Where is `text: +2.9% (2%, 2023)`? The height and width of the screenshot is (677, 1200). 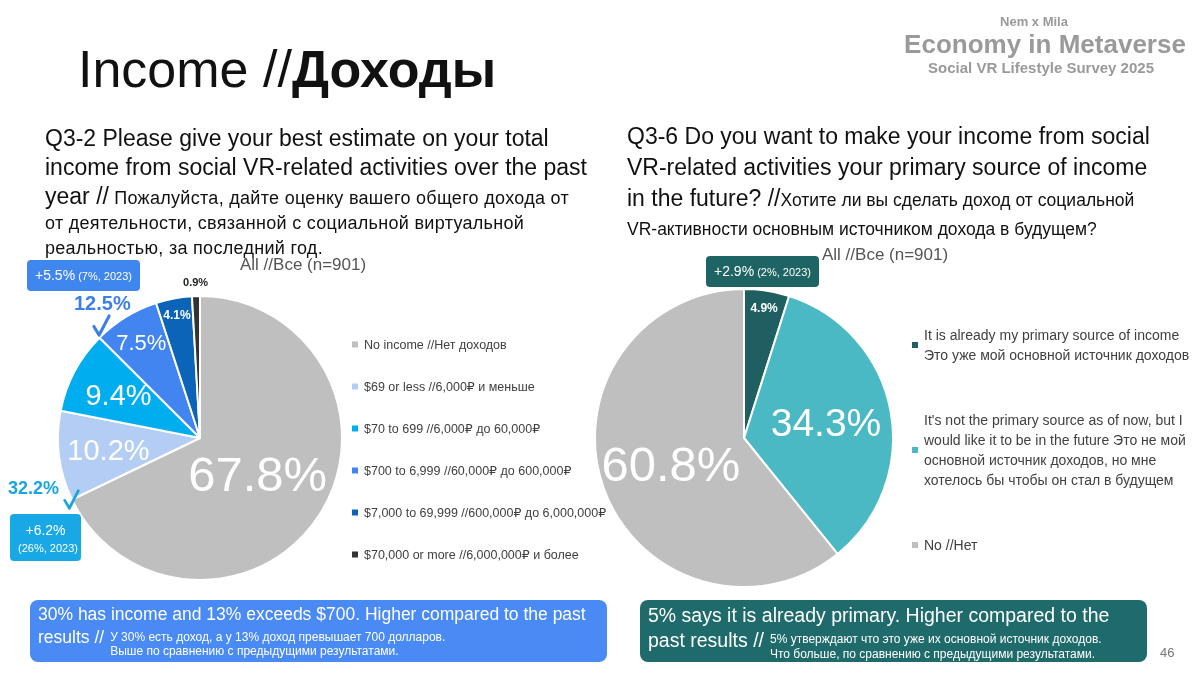 text: +2.9% (2%, 2023) is located at coordinates (762, 271).